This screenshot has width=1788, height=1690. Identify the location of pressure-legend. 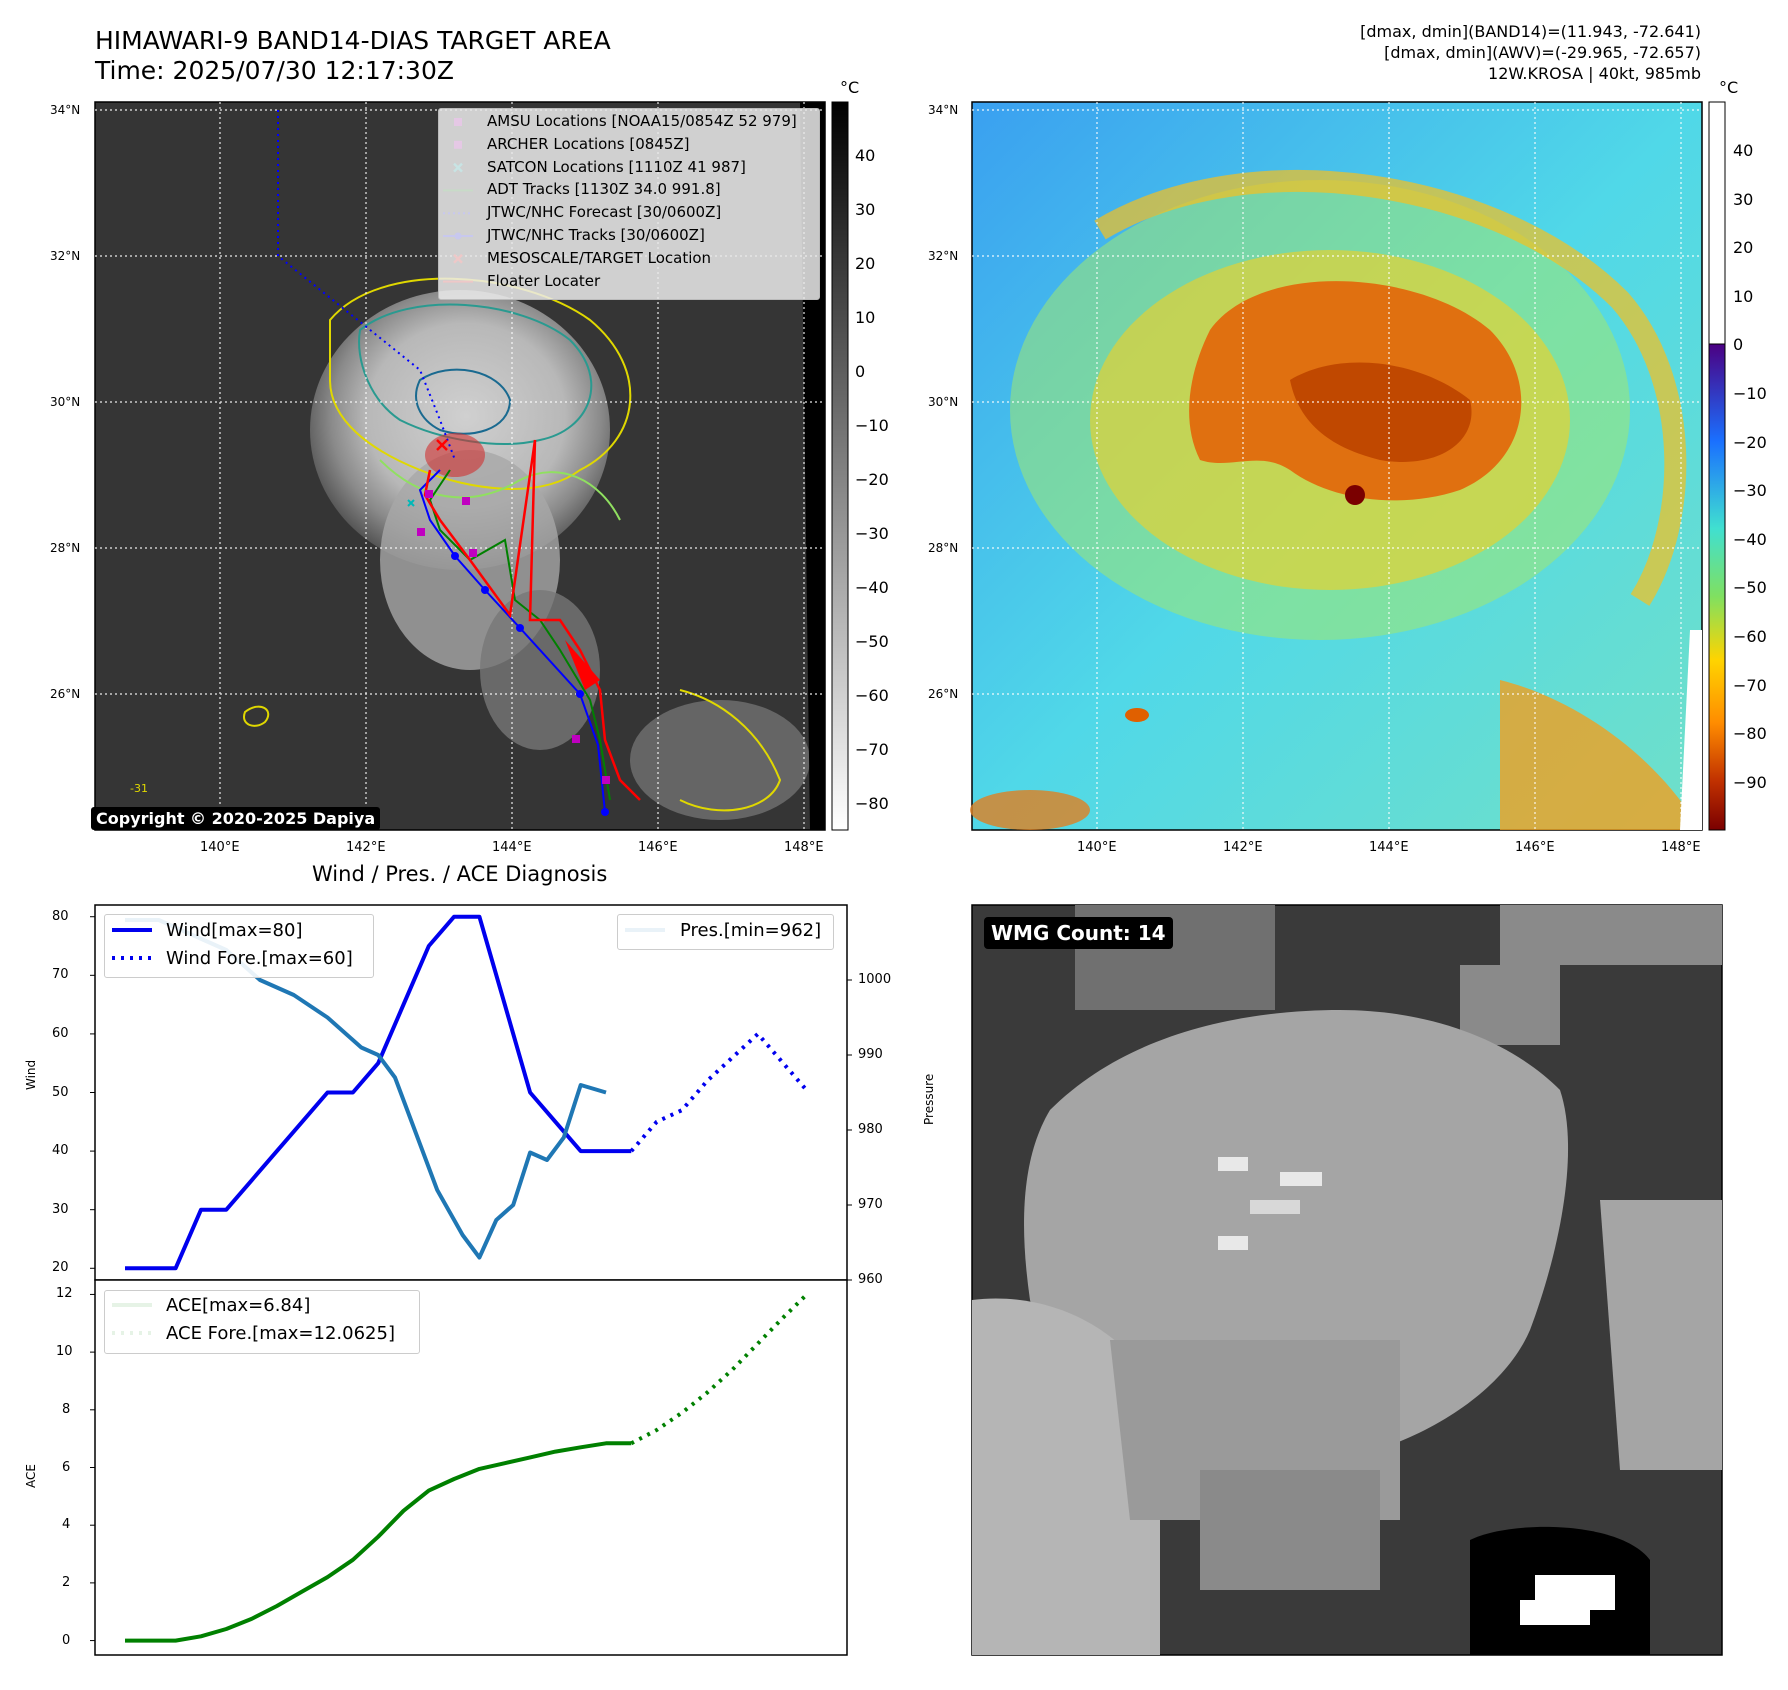
(725, 932).